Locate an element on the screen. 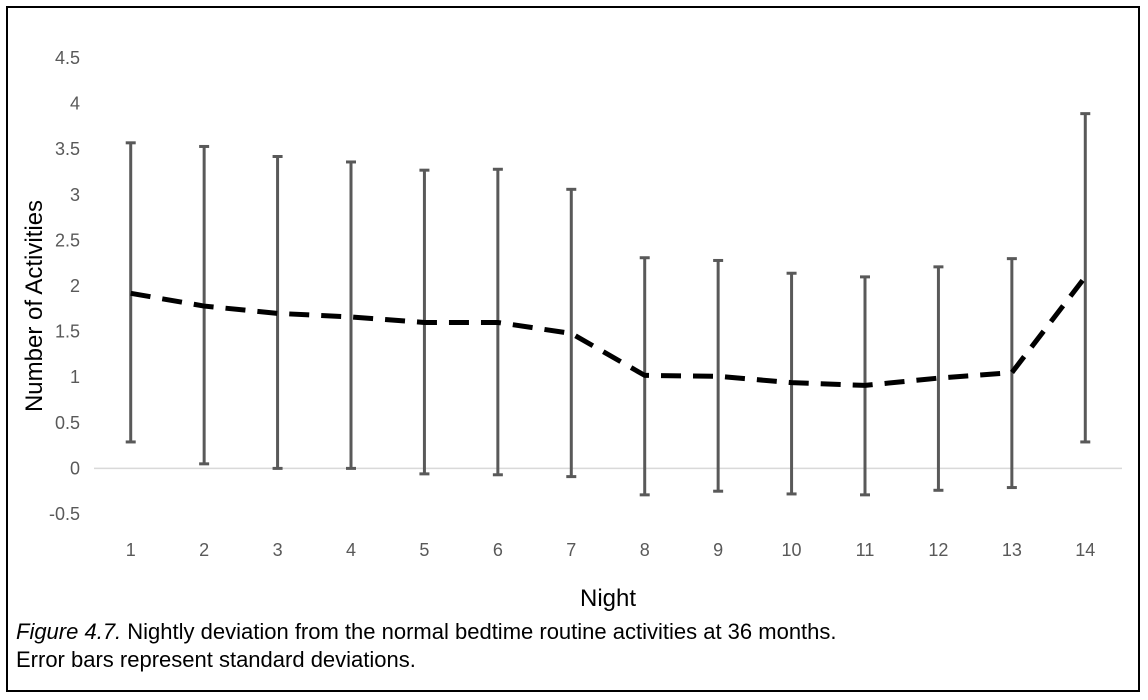 The image size is (1148, 700). y-tick-label: 3 is located at coordinates (75, 195).